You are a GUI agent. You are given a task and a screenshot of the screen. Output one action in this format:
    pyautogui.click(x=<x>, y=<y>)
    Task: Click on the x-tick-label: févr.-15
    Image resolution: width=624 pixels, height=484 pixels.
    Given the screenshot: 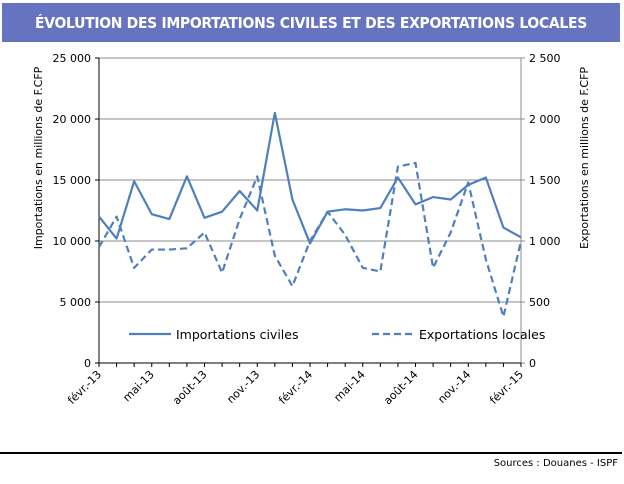 What is the action you would take?
    pyautogui.click(x=506, y=387)
    